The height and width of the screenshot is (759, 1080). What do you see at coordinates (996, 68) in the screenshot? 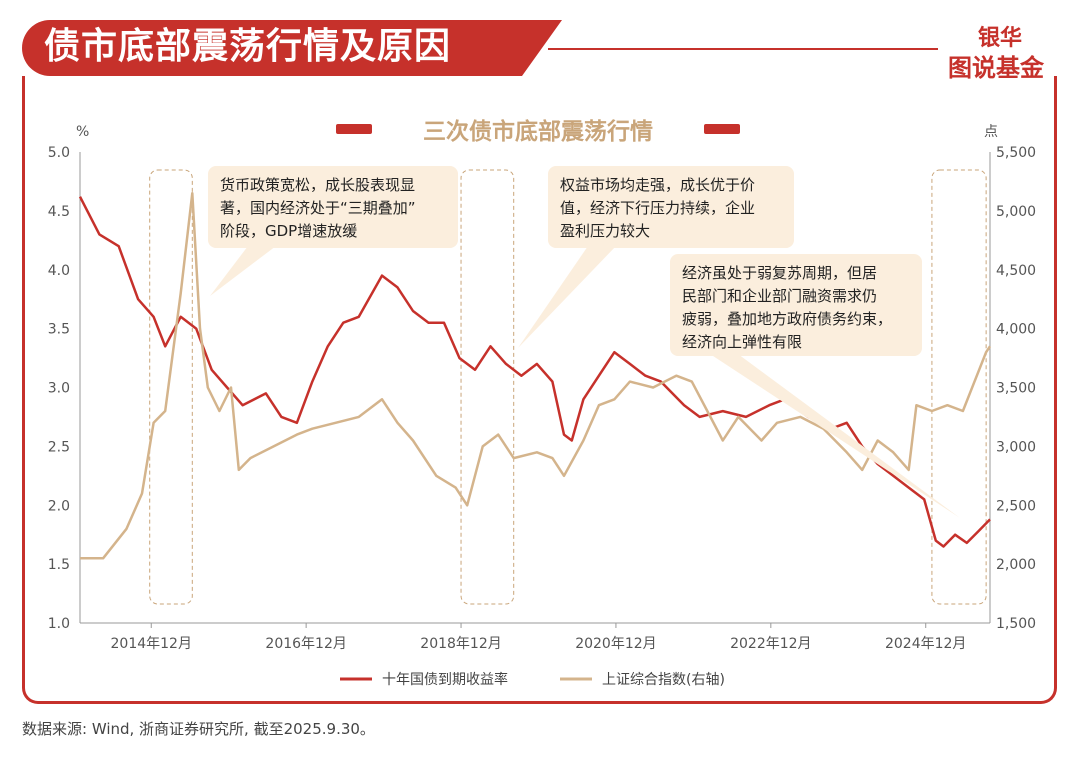
I see `logo-line-2: 图说基金` at bounding box center [996, 68].